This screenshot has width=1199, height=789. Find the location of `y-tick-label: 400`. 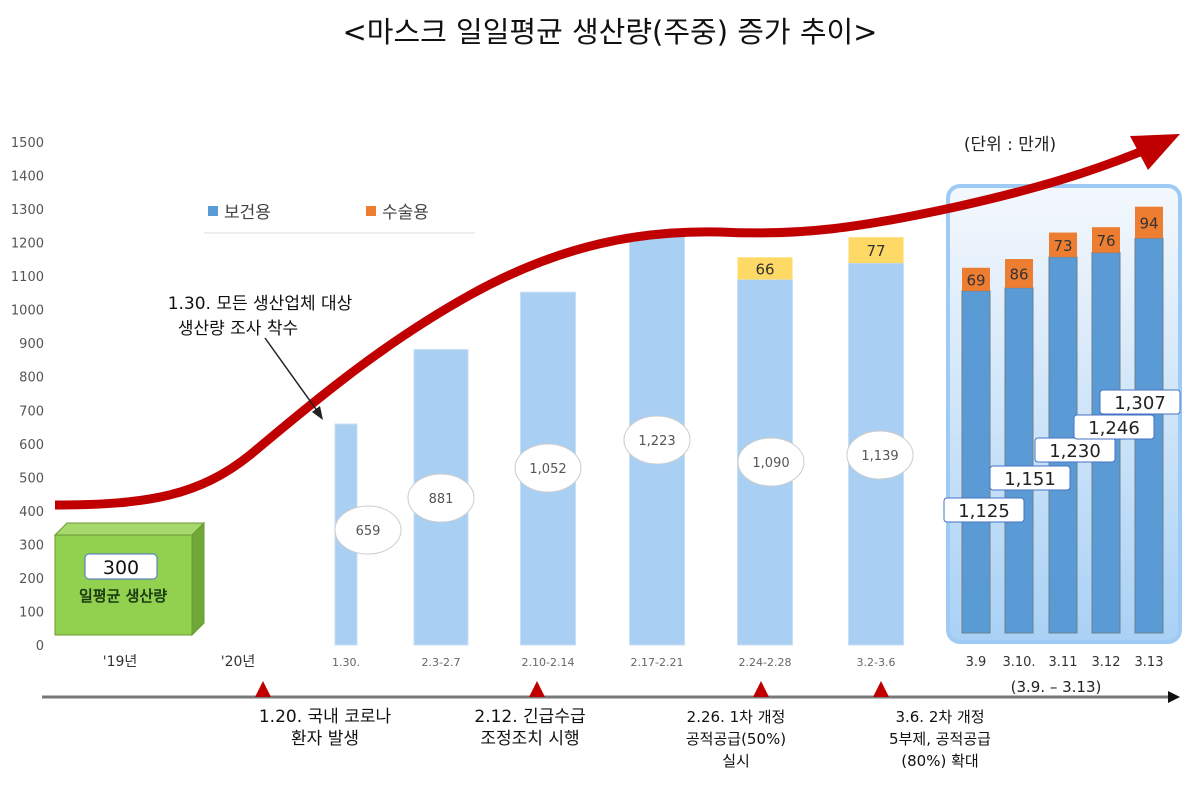

y-tick-label: 400 is located at coordinates (31, 512).